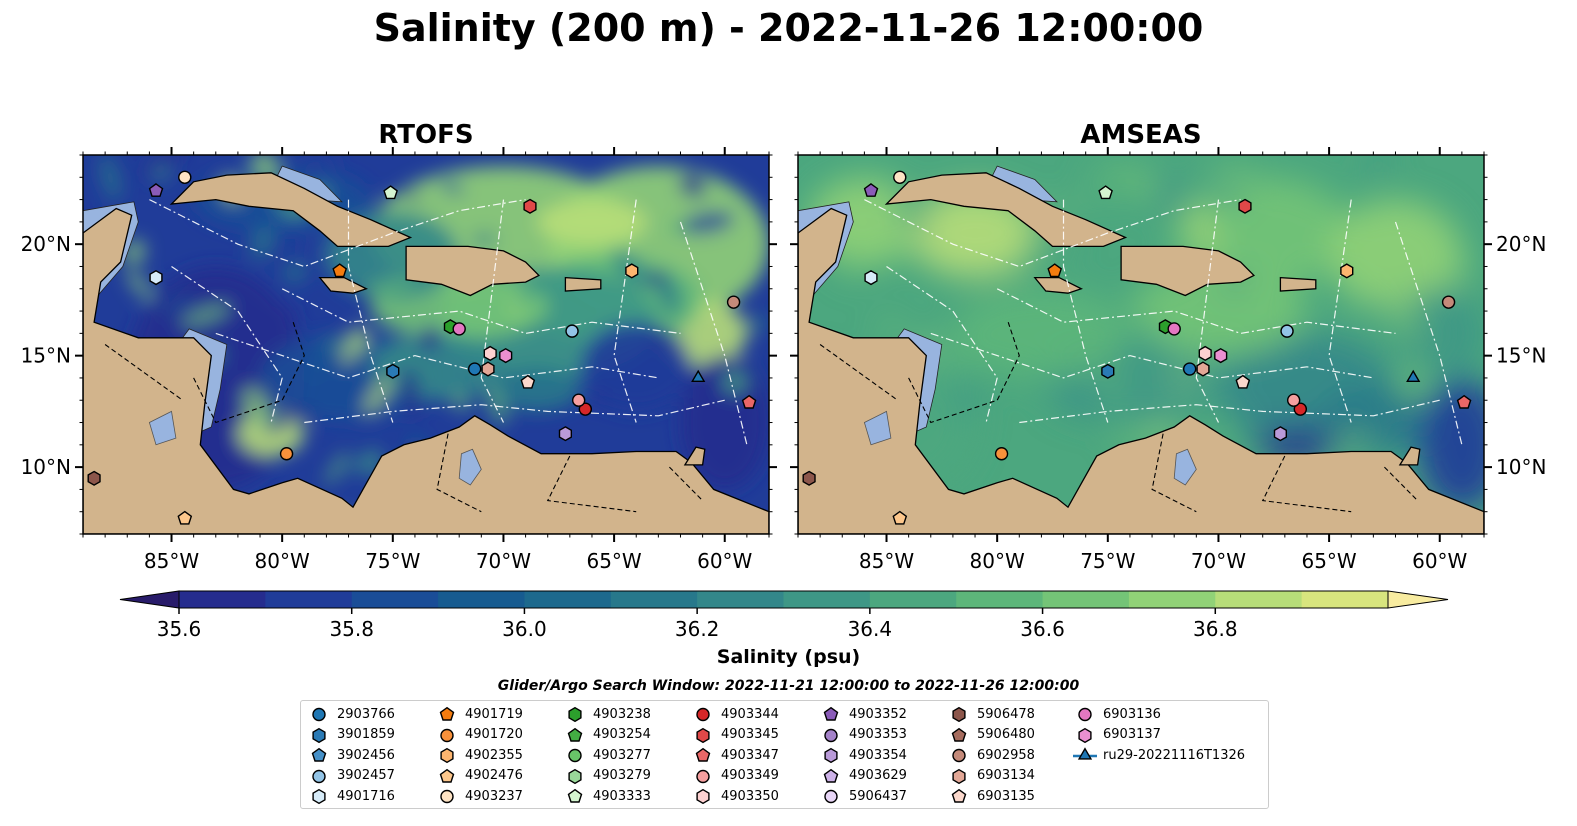  What do you see at coordinates (282, 561) in the screenshot?
I see `x-tick-label: 80°W` at bounding box center [282, 561].